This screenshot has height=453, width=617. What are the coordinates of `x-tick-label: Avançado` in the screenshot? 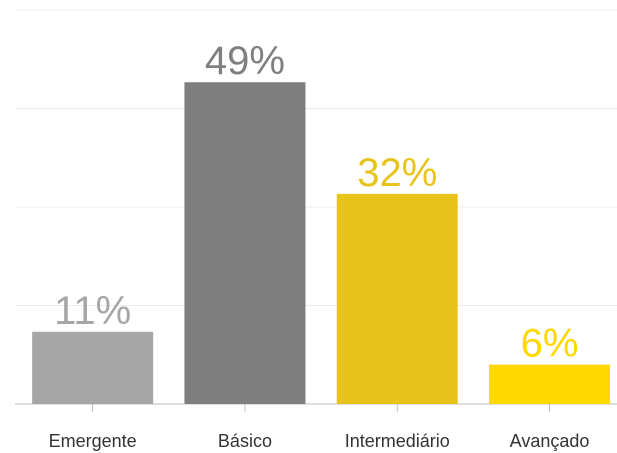 It's located at (550, 441).